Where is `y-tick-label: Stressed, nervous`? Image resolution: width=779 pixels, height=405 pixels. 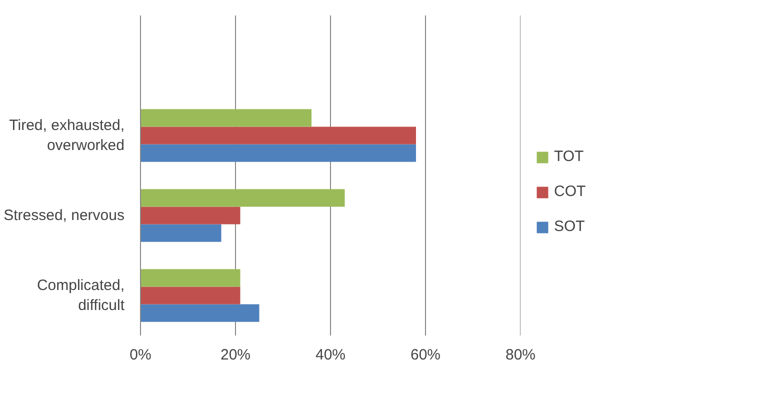
y-tick-label: Stressed, nervous is located at coordinates (64, 215).